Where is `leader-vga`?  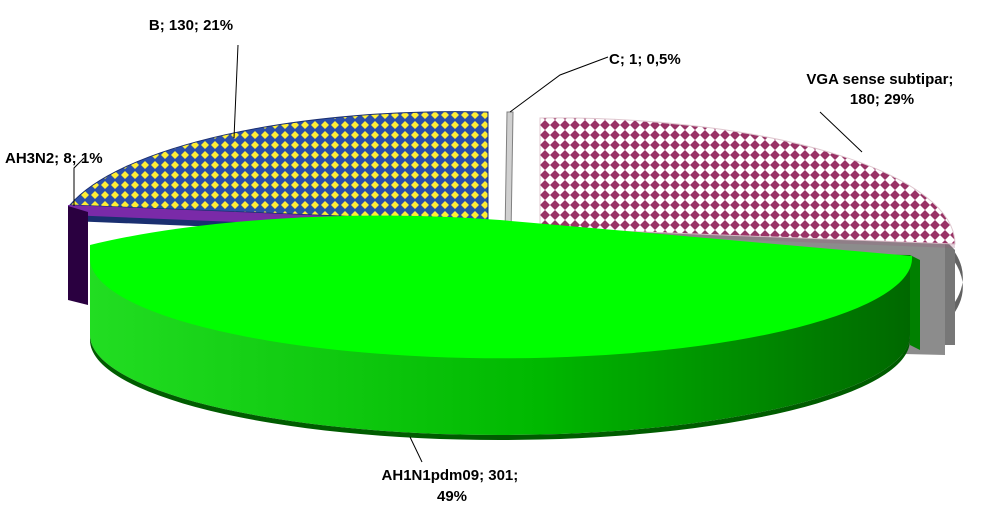 leader-vga is located at coordinates (841, 132).